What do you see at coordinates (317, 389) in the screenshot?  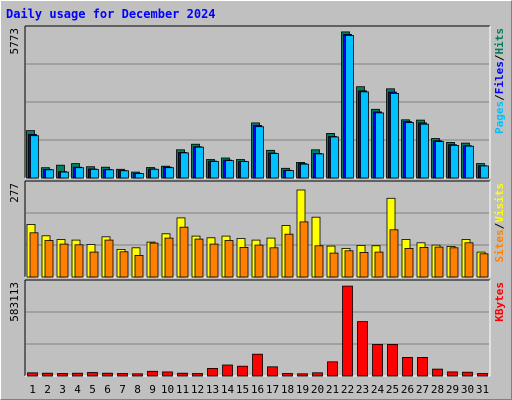 I see `x-tick-label: 20` at bounding box center [317, 389].